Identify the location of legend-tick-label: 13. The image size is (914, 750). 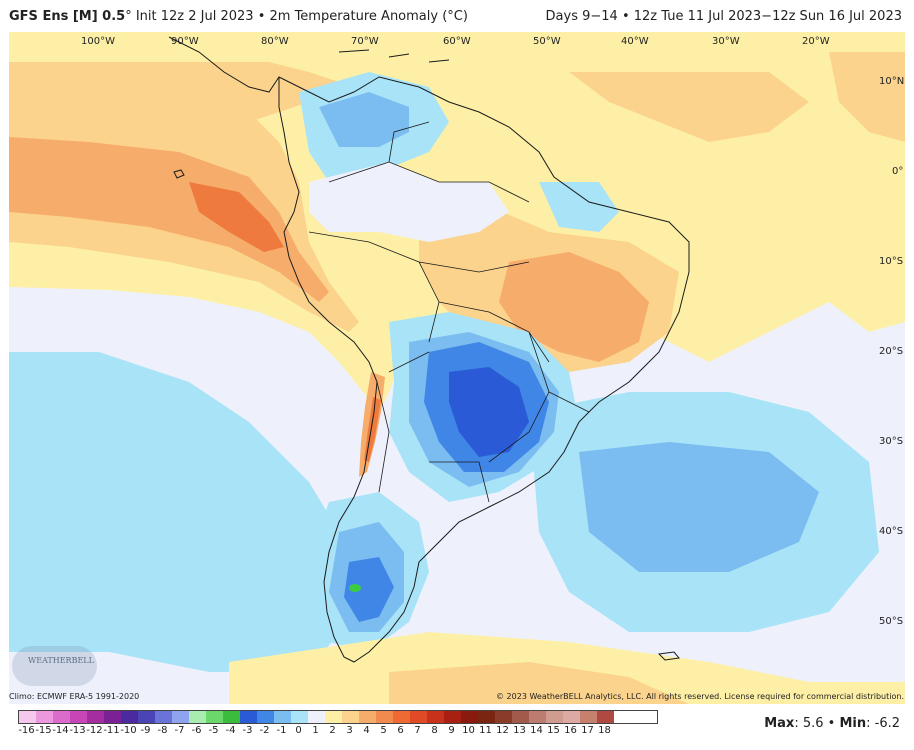
(519, 730).